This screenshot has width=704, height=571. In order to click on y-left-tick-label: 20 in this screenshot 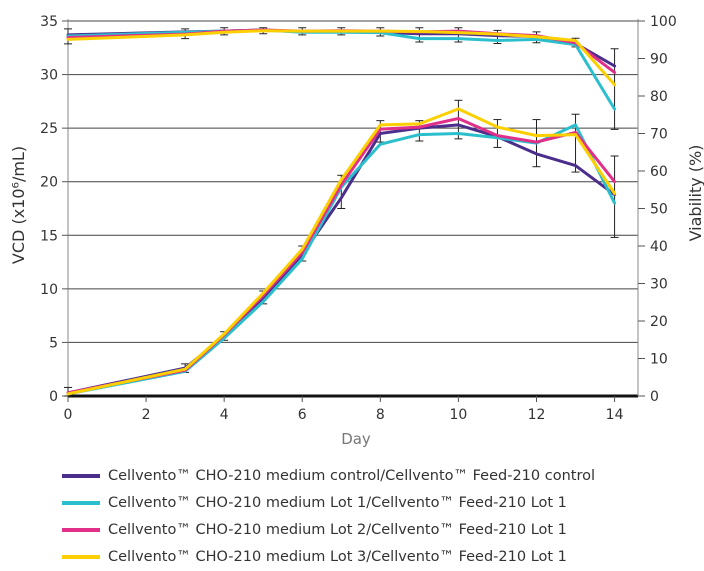, I will do `click(49, 183)`.